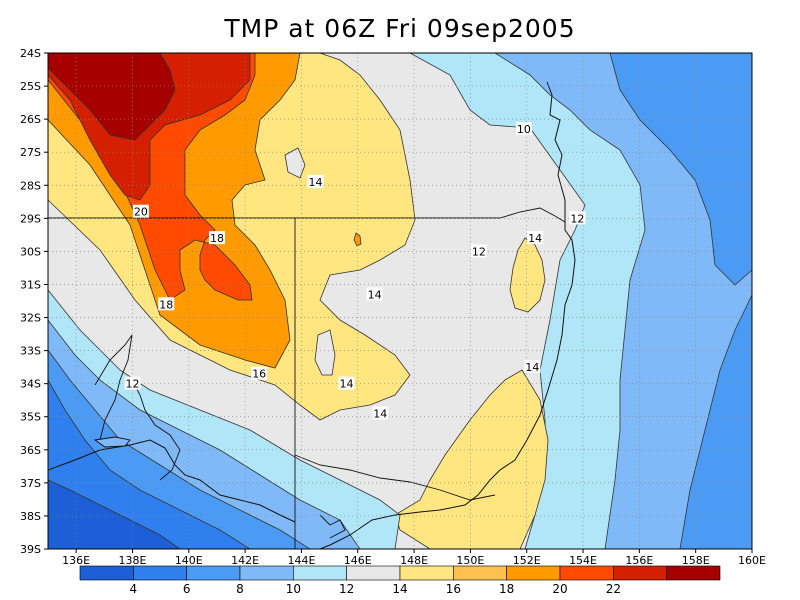  What do you see at coordinates (332, 526) in the screenshot?
I see `port-phillip` at bounding box center [332, 526].